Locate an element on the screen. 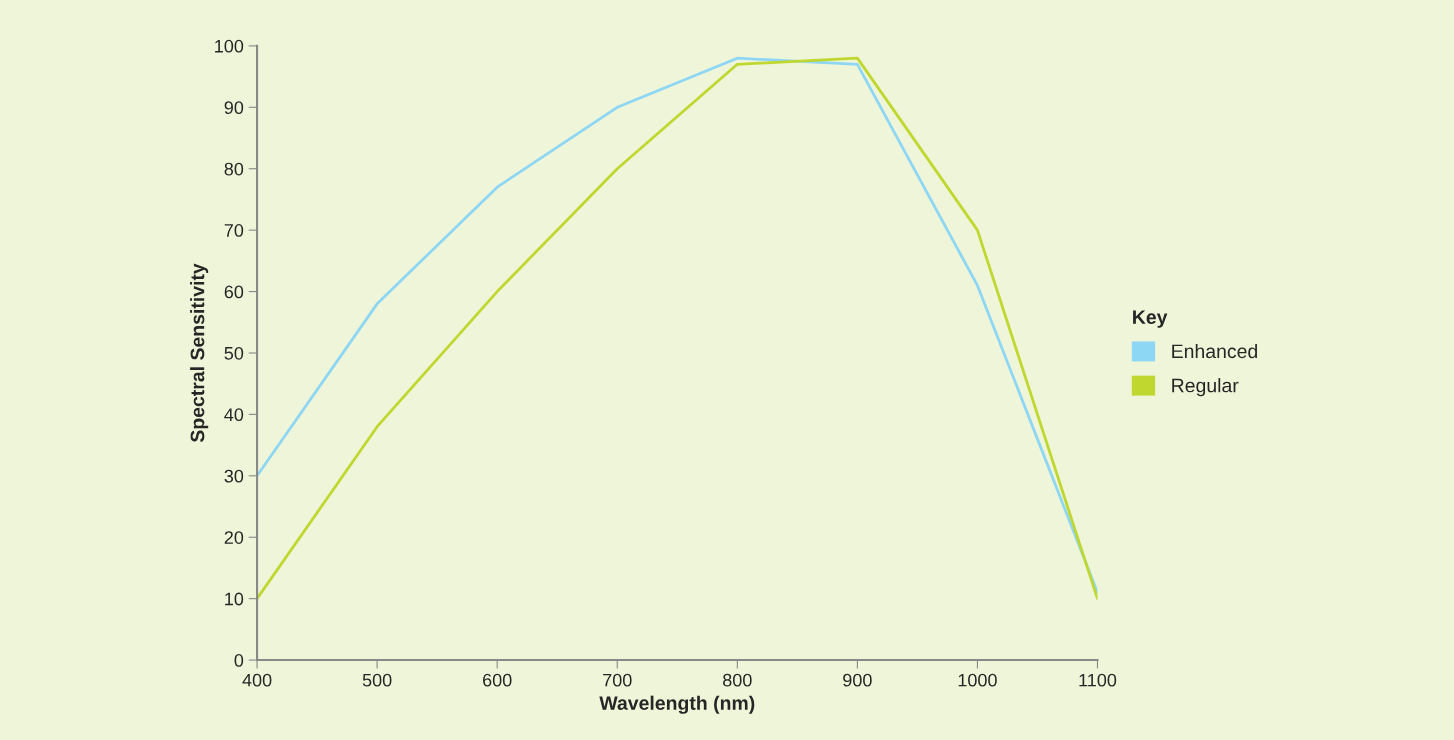 This screenshot has height=740, width=1454. x-axis-title: Wavelength (nm) is located at coordinates (677, 704).